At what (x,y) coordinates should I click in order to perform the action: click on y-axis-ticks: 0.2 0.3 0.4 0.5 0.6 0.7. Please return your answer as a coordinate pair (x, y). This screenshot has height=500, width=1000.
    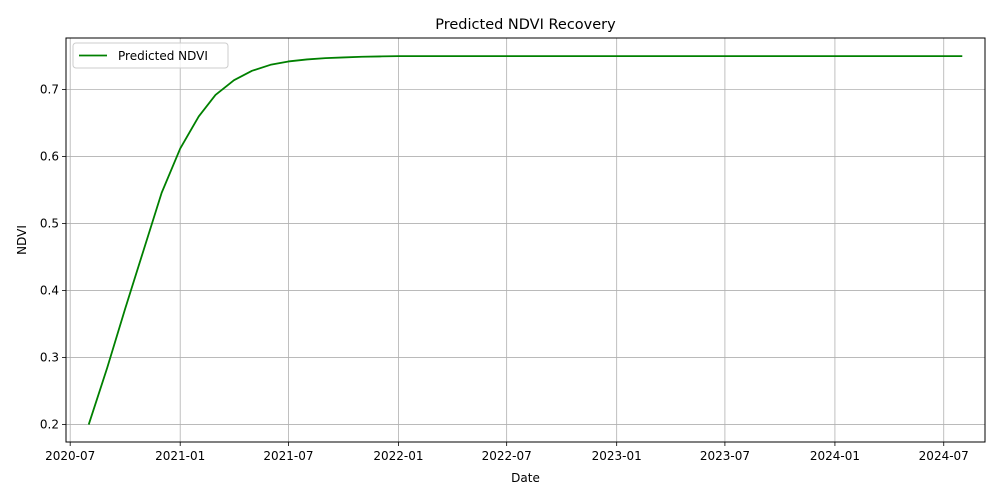
    Looking at the image, I should click on (53, 257).